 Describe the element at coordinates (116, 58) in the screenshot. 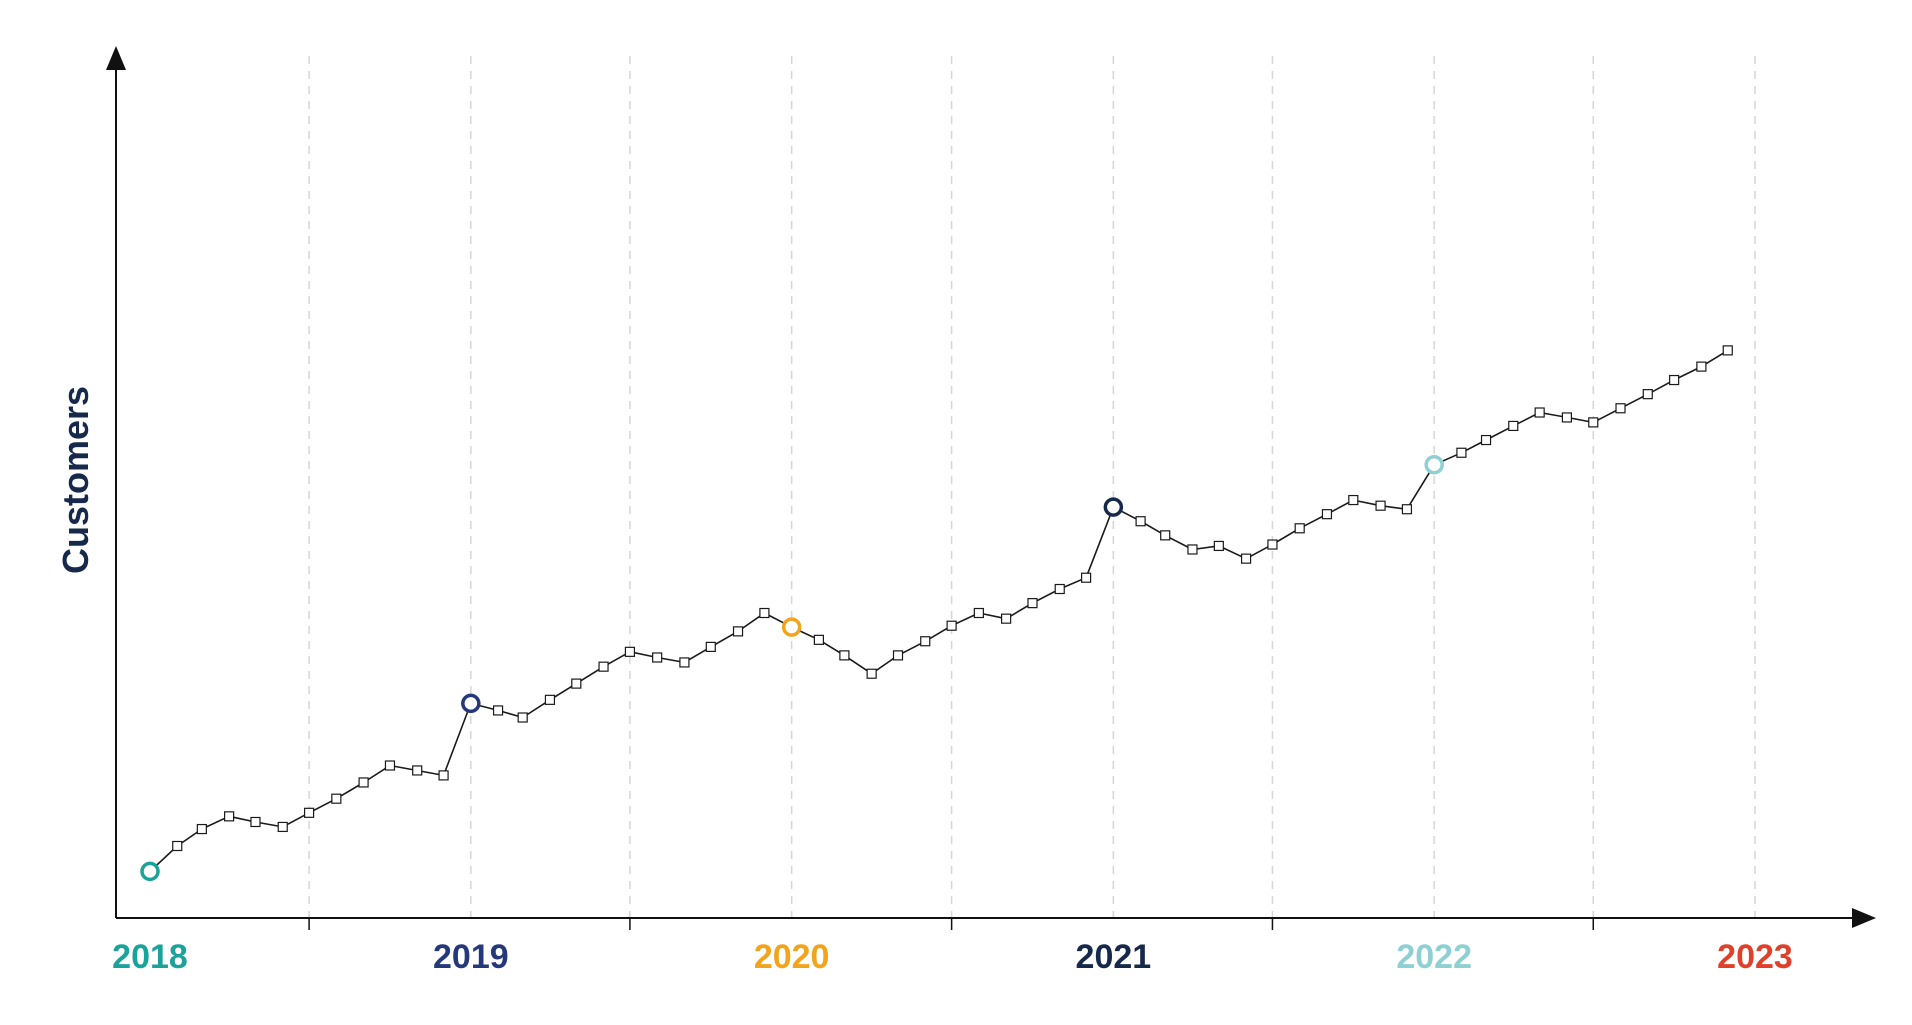

I see `y-axis-arrow` at that location.